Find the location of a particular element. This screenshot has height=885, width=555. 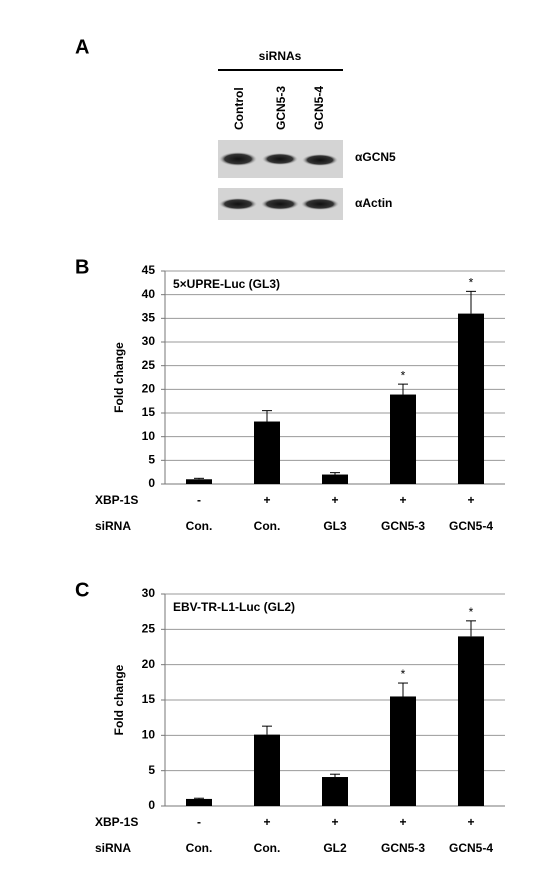

x-tick-label: GL2 is located at coordinates (335, 848).